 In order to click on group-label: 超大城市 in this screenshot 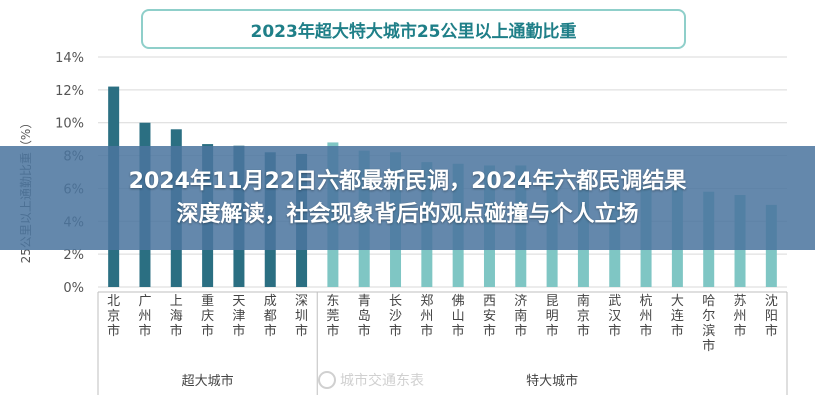, I will do `click(208, 381)`.